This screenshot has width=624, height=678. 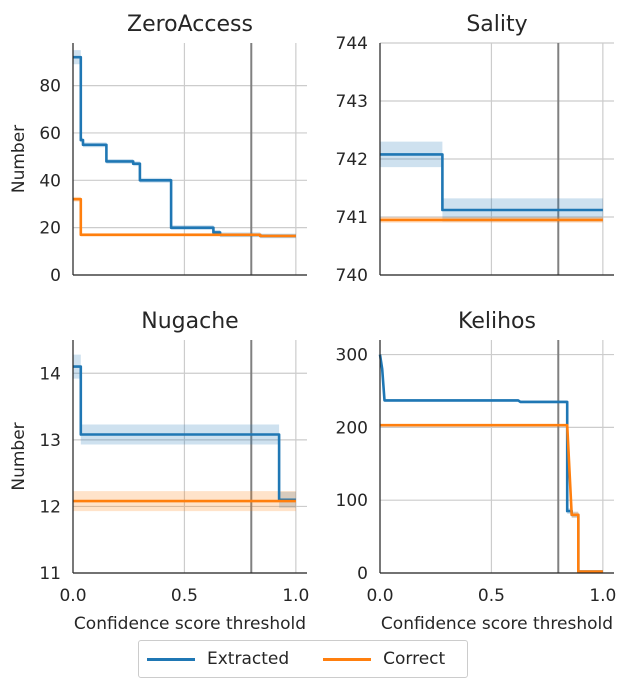 I want to click on y-tick-label: 741, so click(x=352, y=218).